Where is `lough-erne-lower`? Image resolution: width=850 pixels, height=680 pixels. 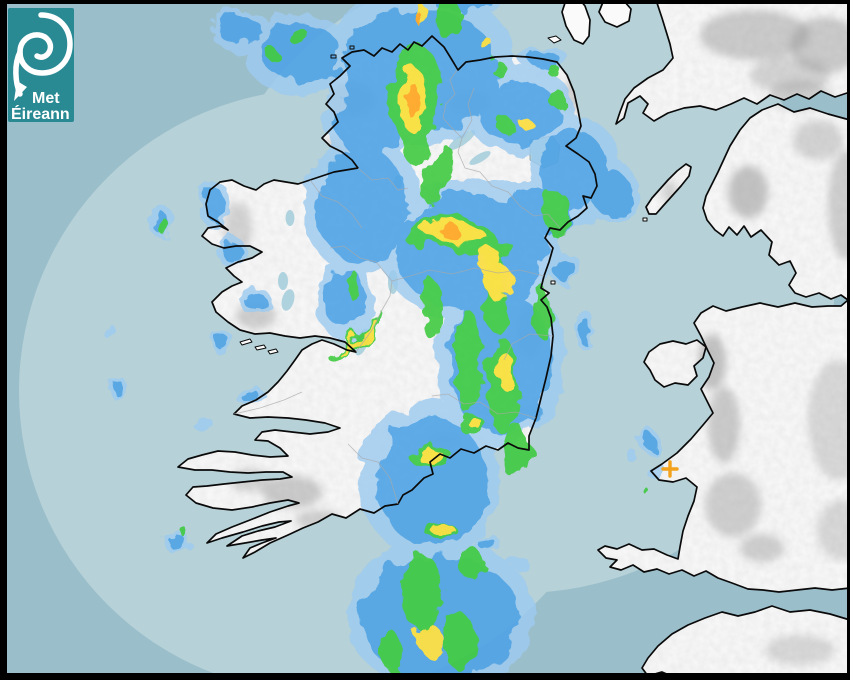 lough-erne-lower is located at coordinates (462, 140).